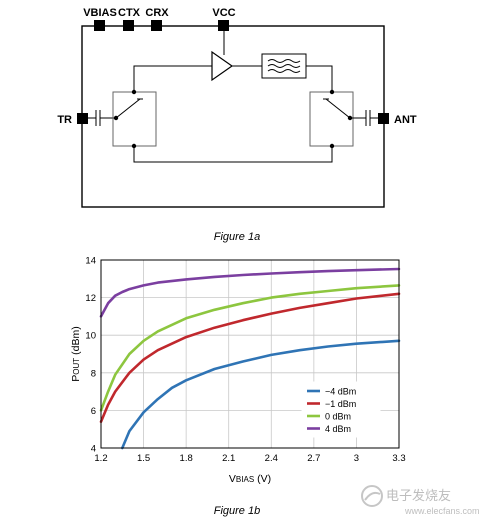 Image resolution: width=501 pixels, height=526 pixels. What do you see at coordinates (237, 511) in the screenshot?
I see `figure-b-caption: Figure 1b` at bounding box center [237, 511].